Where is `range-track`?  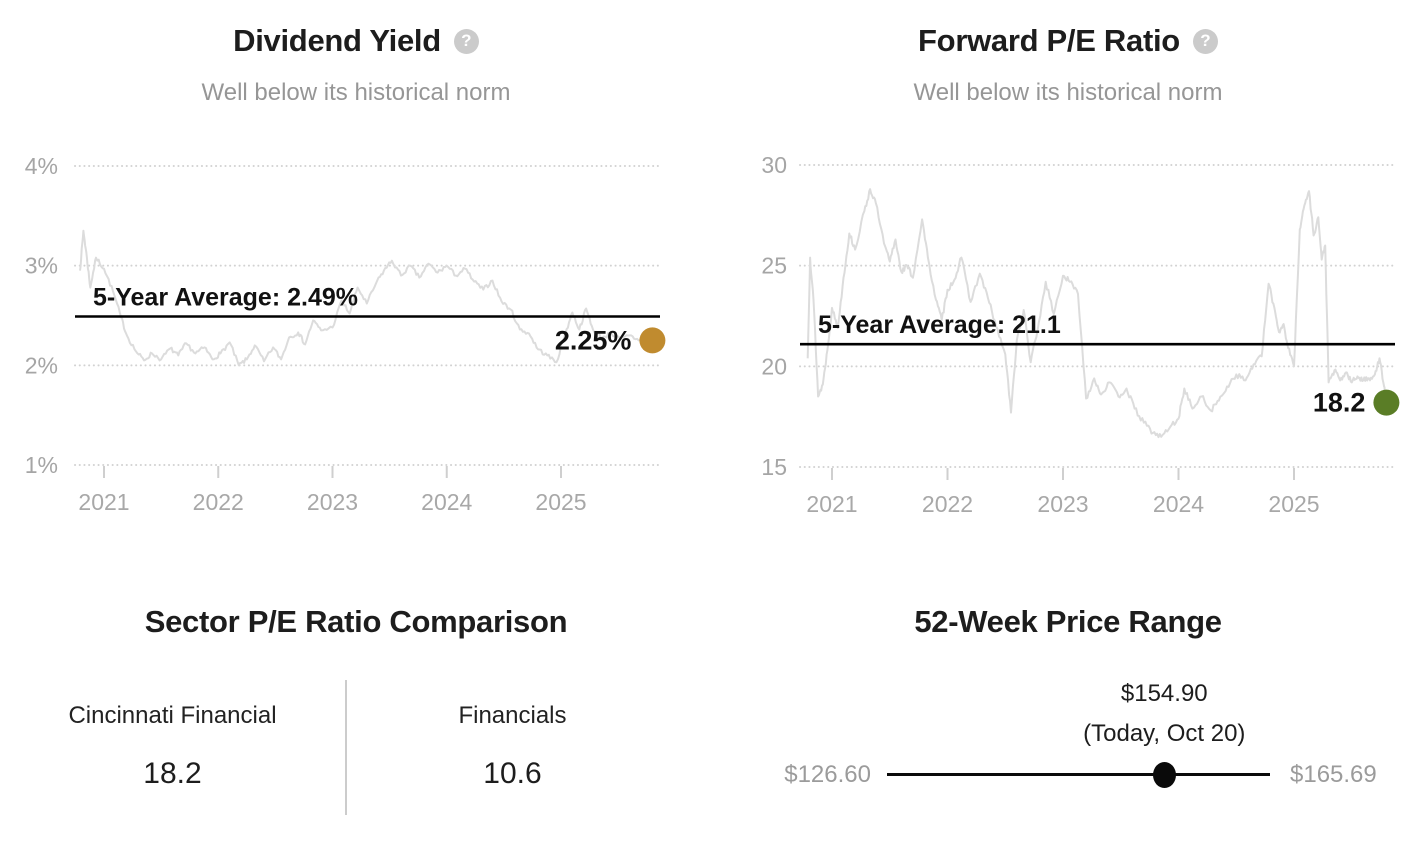
range-track is located at coordinates (1078, 774).